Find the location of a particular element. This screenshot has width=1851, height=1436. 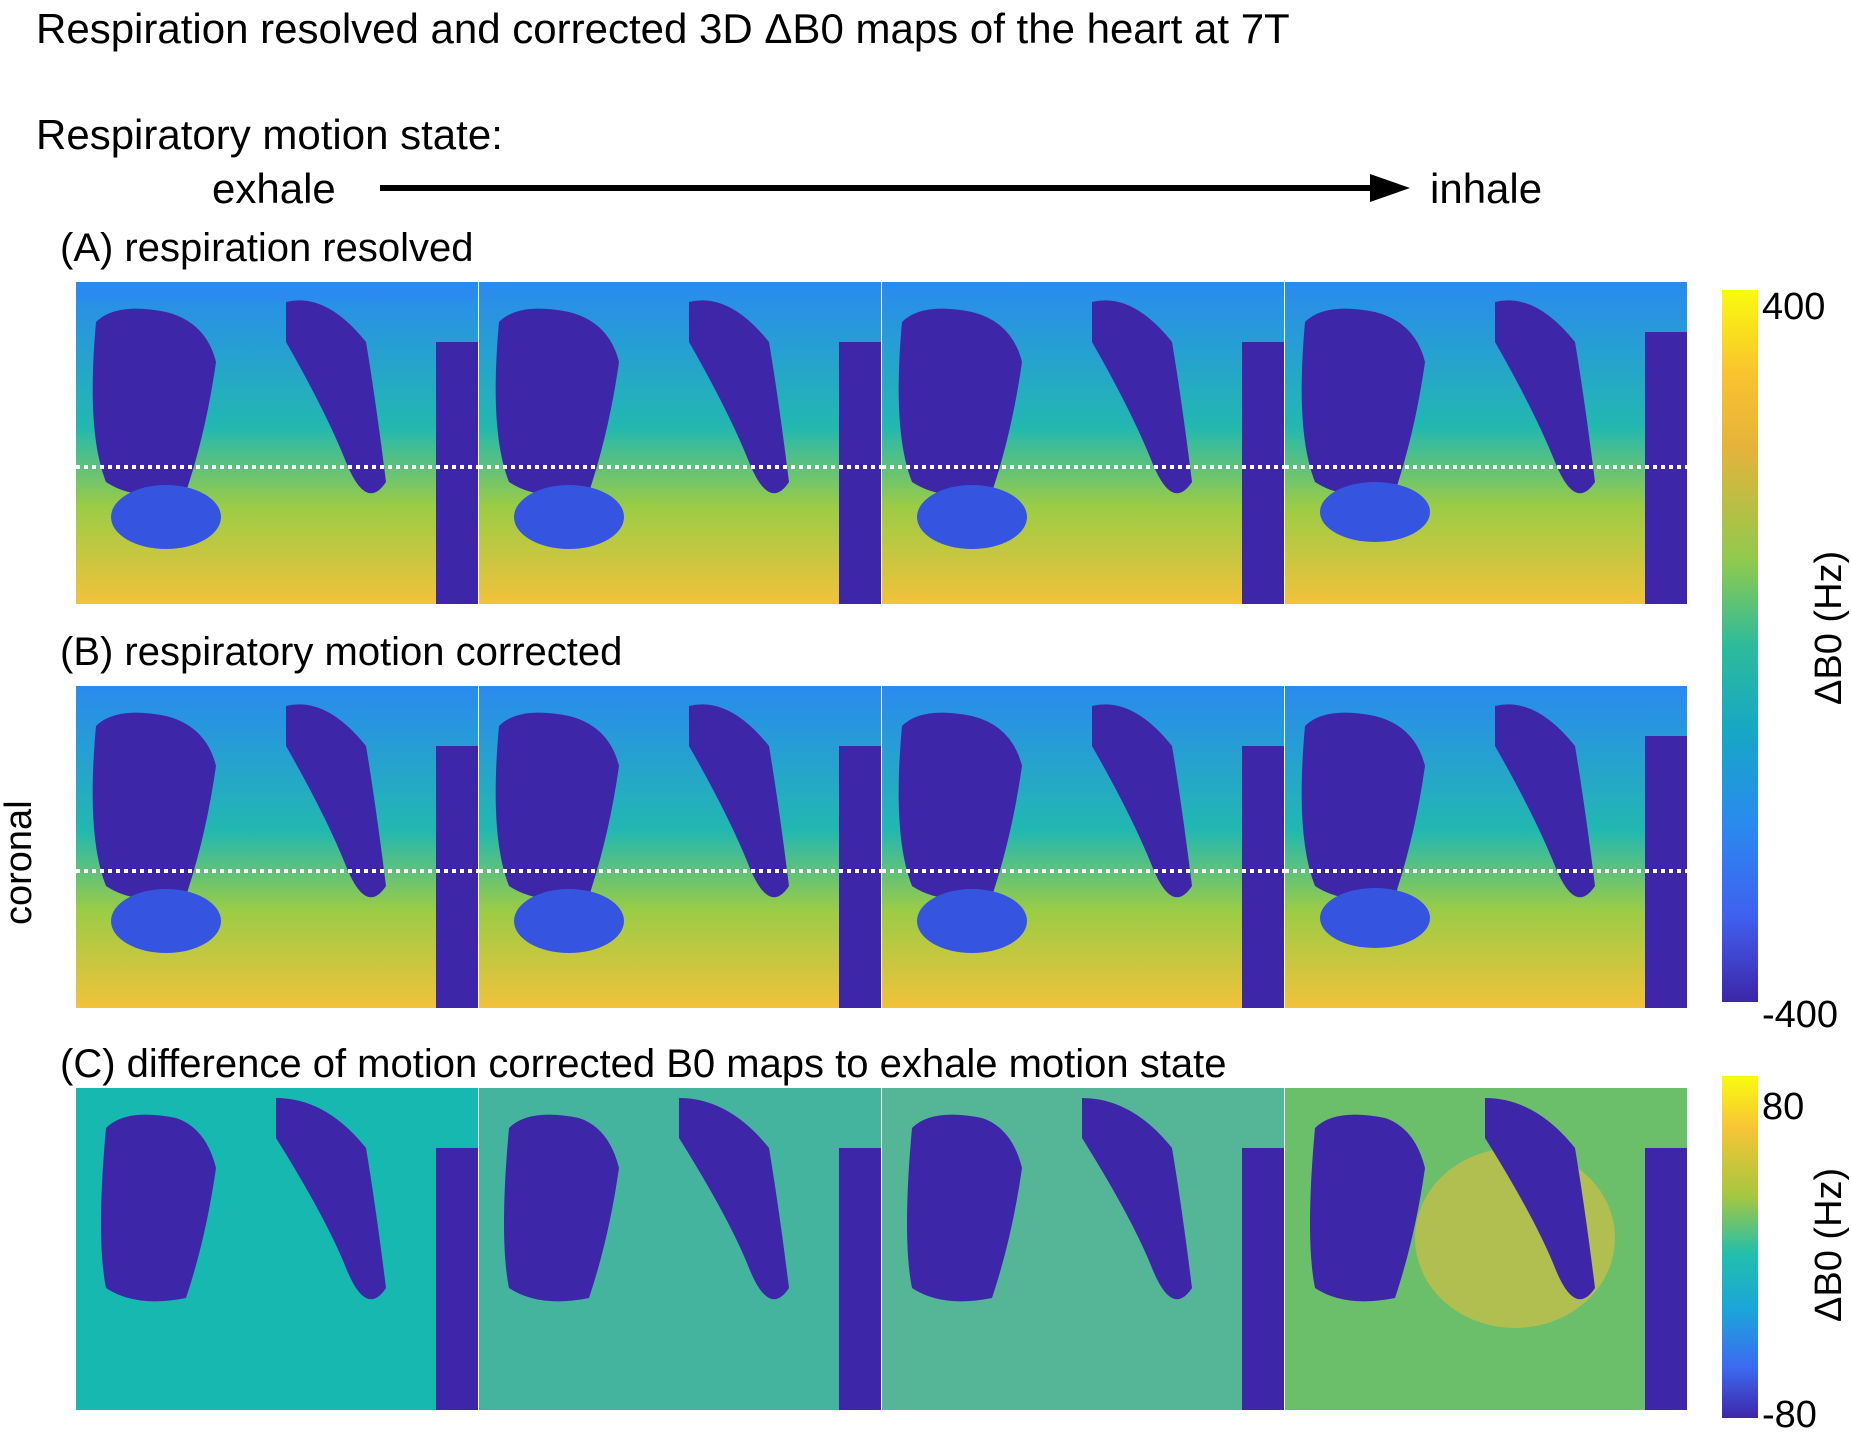

colorbar-max-label: 80 is located at coordinates (1783, 1107).